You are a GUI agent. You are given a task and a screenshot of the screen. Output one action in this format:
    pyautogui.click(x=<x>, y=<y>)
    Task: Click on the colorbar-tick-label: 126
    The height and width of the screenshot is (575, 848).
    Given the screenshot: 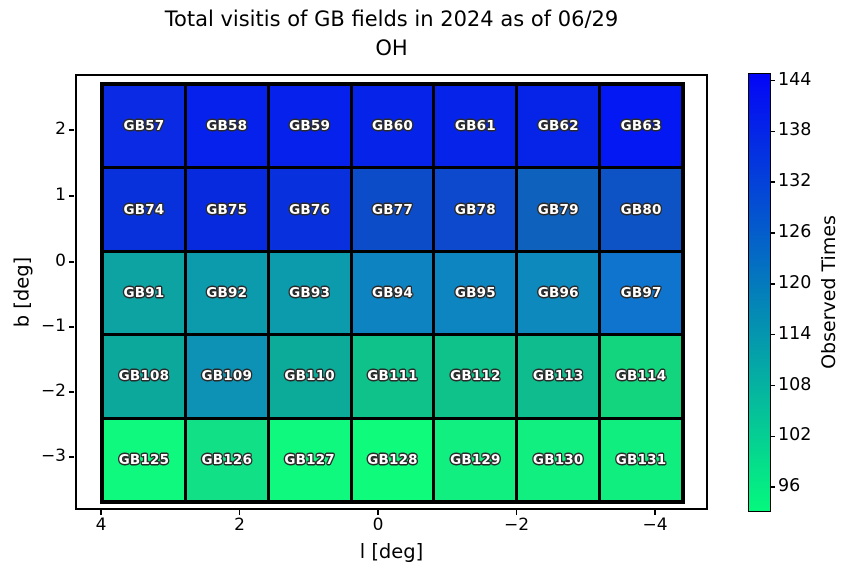 What is the action you would take?
    pyautogui.click(x=795, y=232)
    